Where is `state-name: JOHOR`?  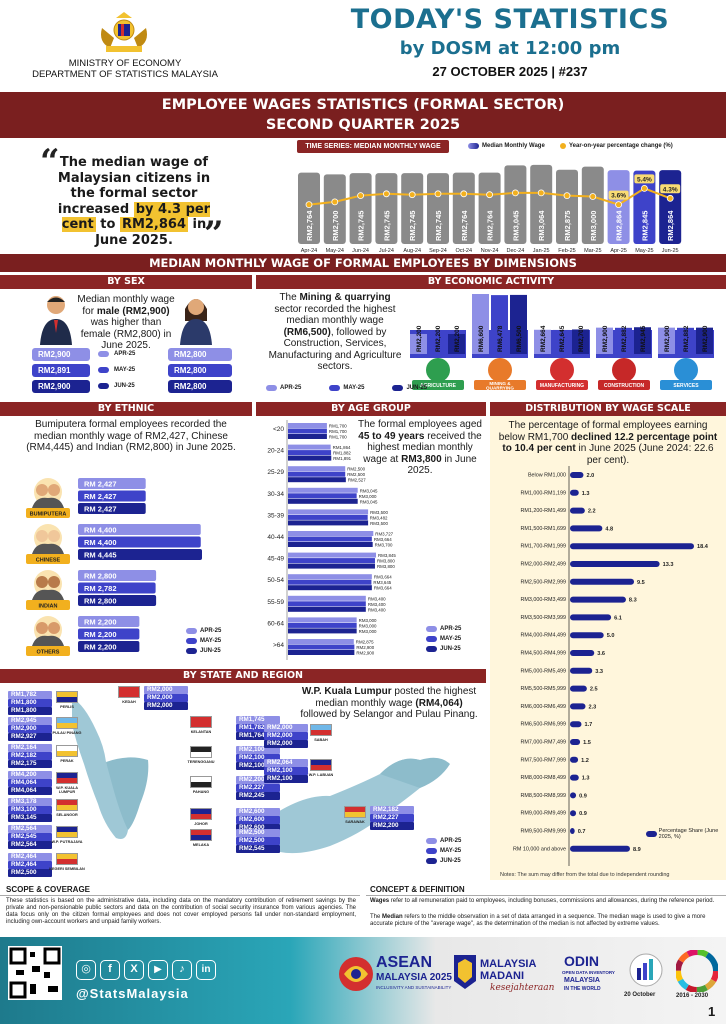 state-name: JOHOR is located at coordinates (201, 824).